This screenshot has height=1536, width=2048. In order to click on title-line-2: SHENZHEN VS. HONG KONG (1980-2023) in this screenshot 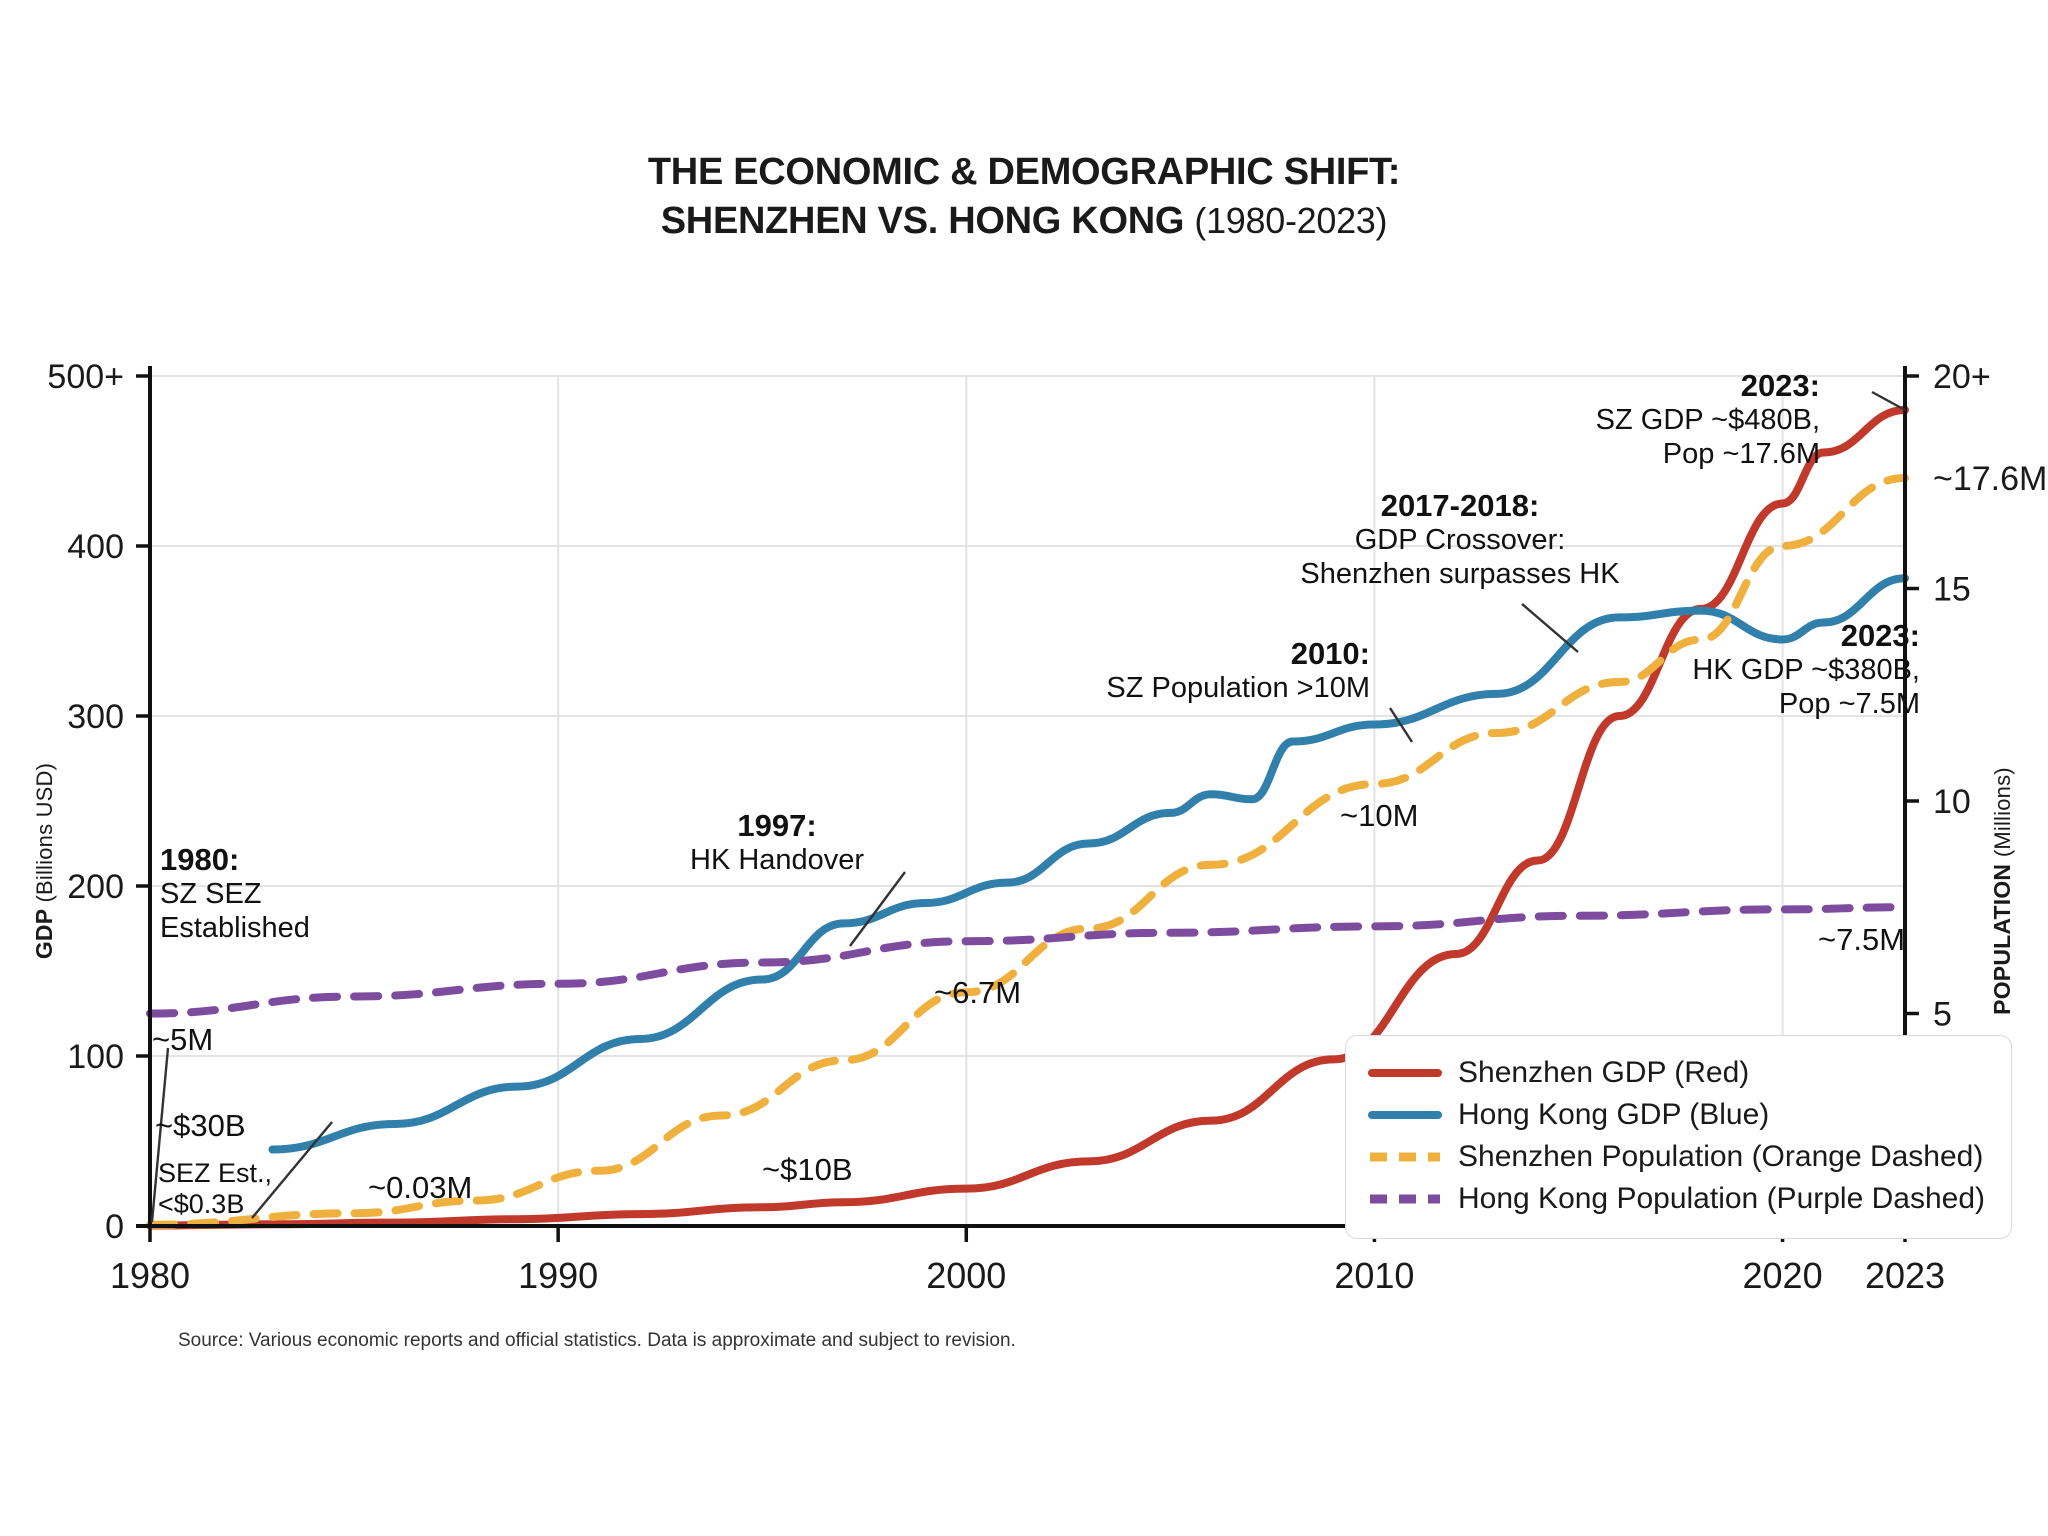, I will do `click(1024, 221)`.